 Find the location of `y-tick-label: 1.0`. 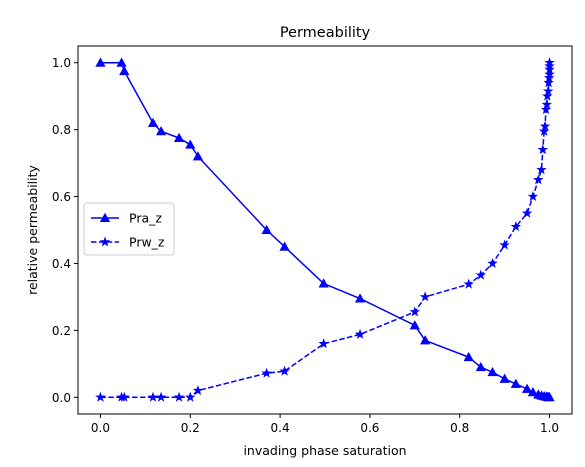

y-tick-label: 1.0 is located at coordinates (61, 63).